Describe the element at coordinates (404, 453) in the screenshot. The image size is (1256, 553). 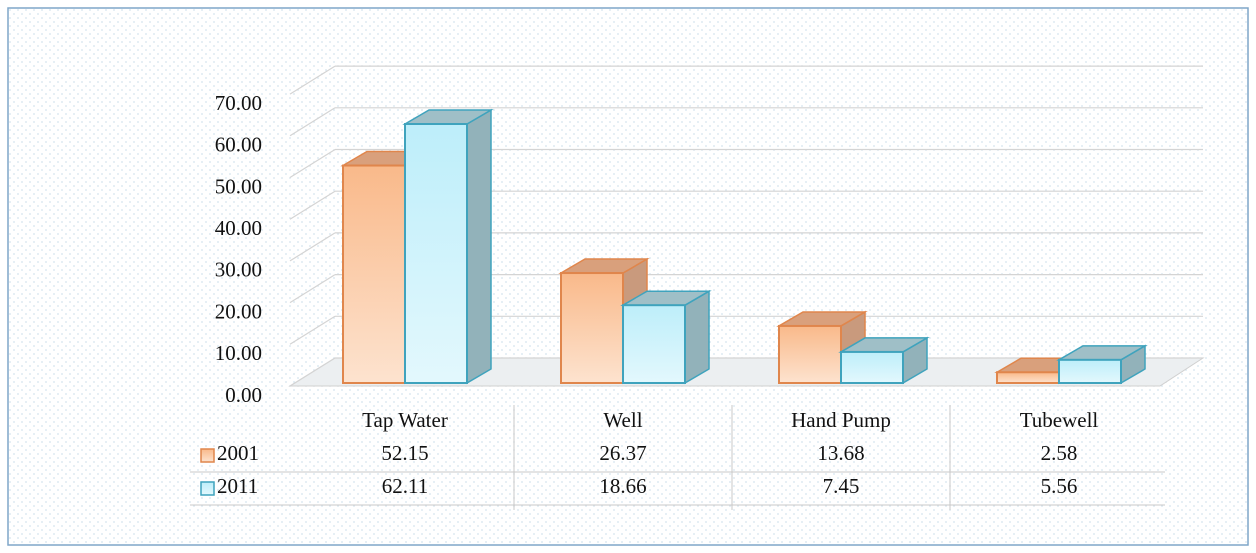
I see `table-value: 52.15` at that location.